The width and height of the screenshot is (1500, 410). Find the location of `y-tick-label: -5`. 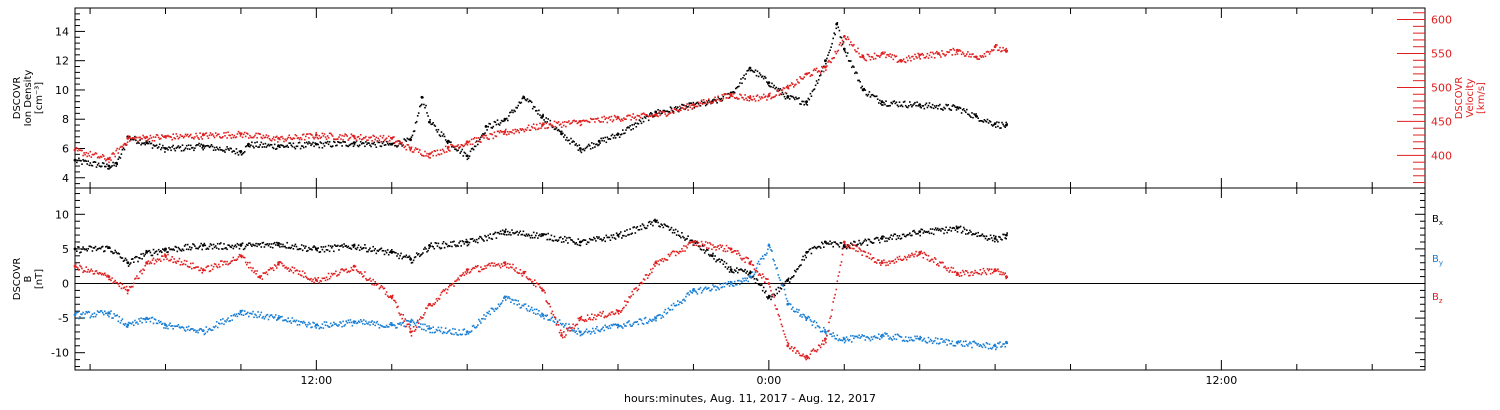

y-tick-label: -5 is located at coordinates (63, 318).